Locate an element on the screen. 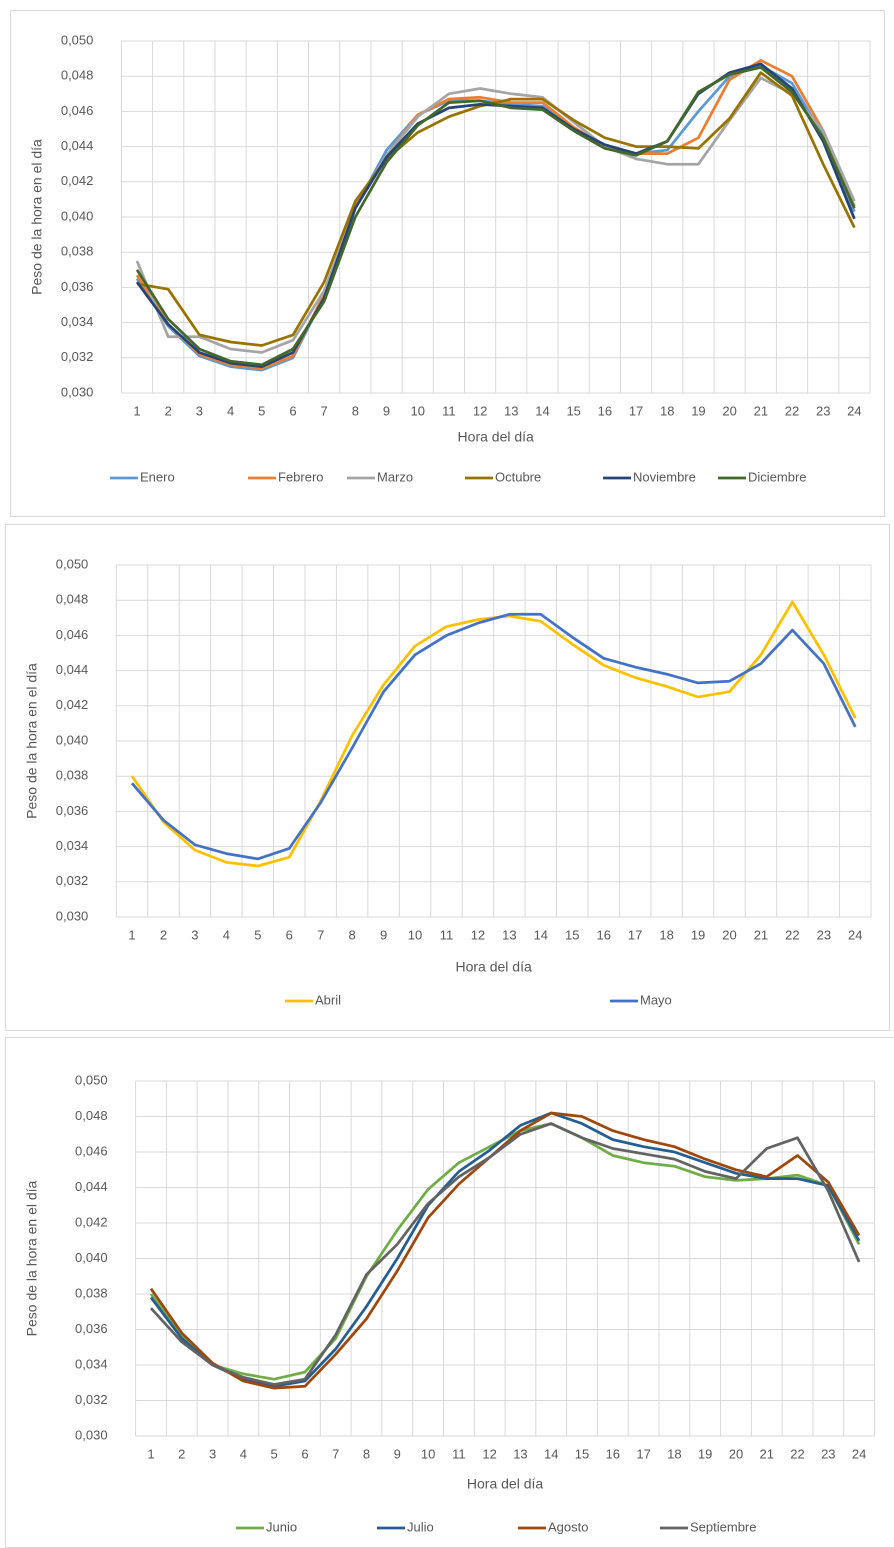 This screenshot has height=1548, width=894. x-tick-label: 5 is located at coordinates (261, 410).